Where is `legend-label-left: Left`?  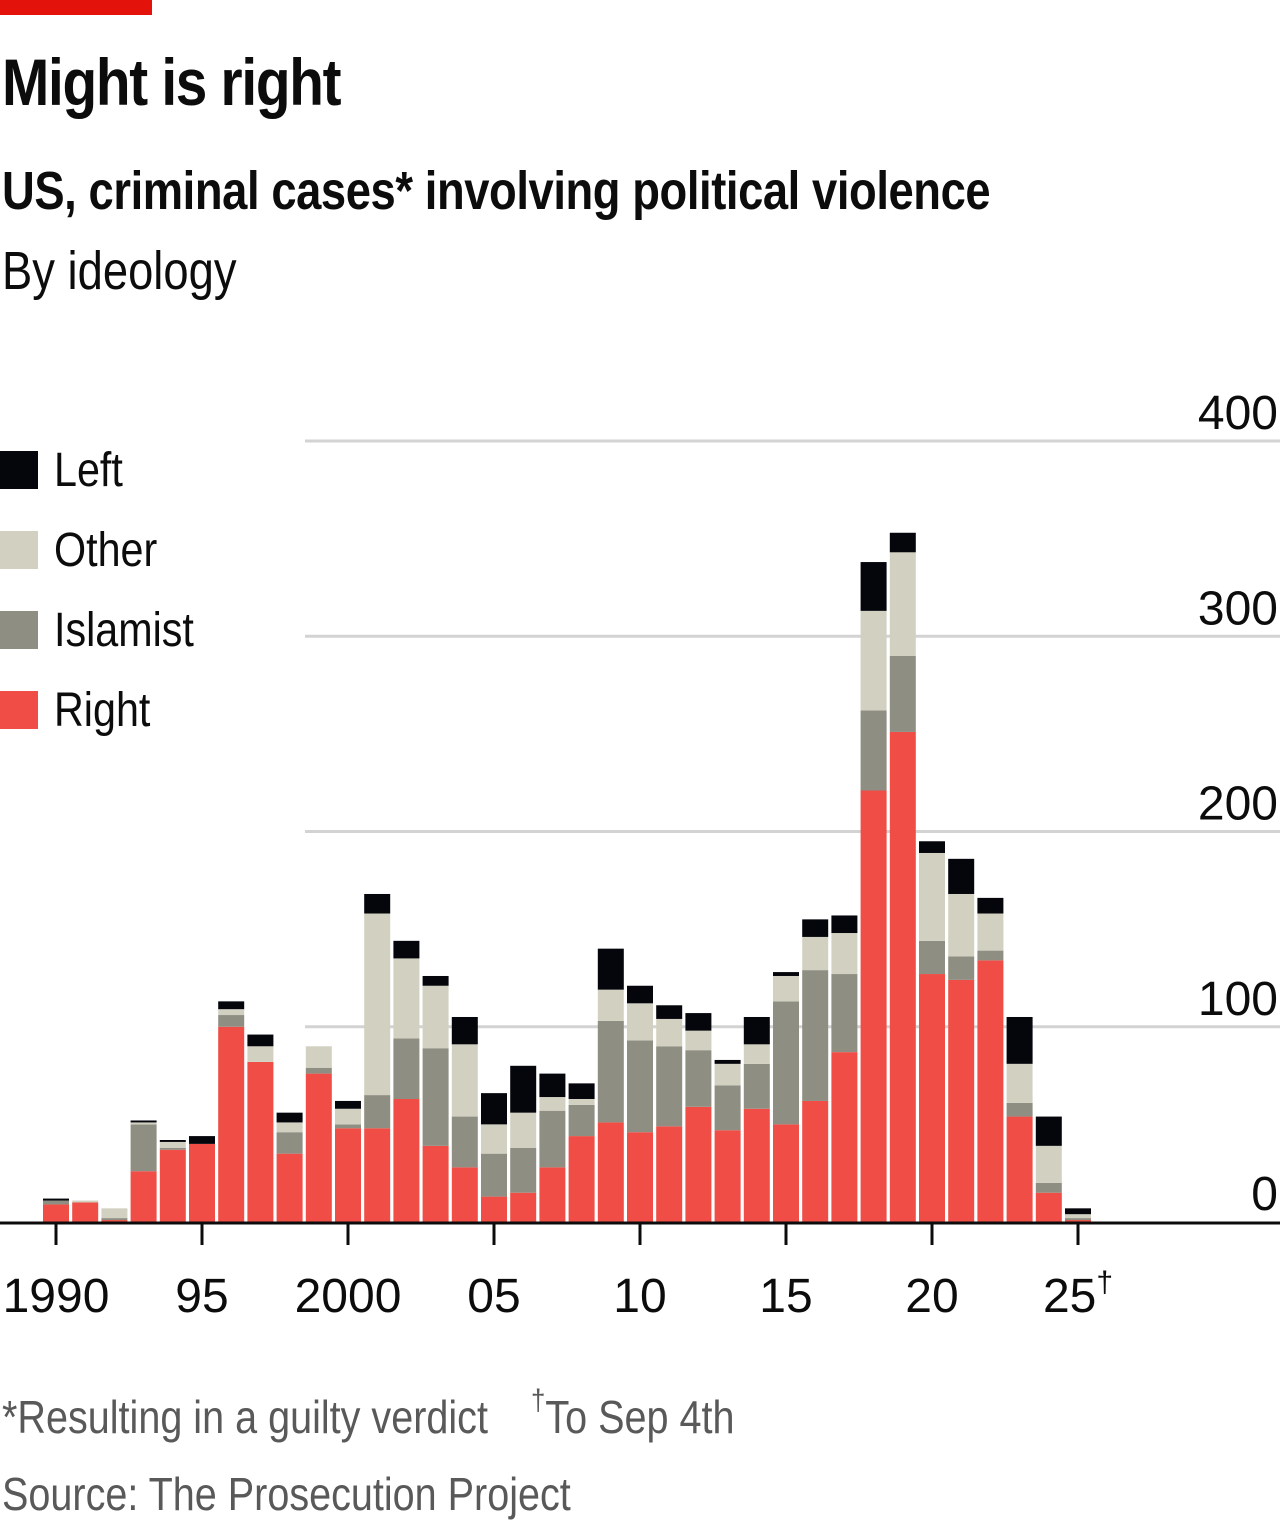 legend-label-left: Left is located at coordinates (88, 470).